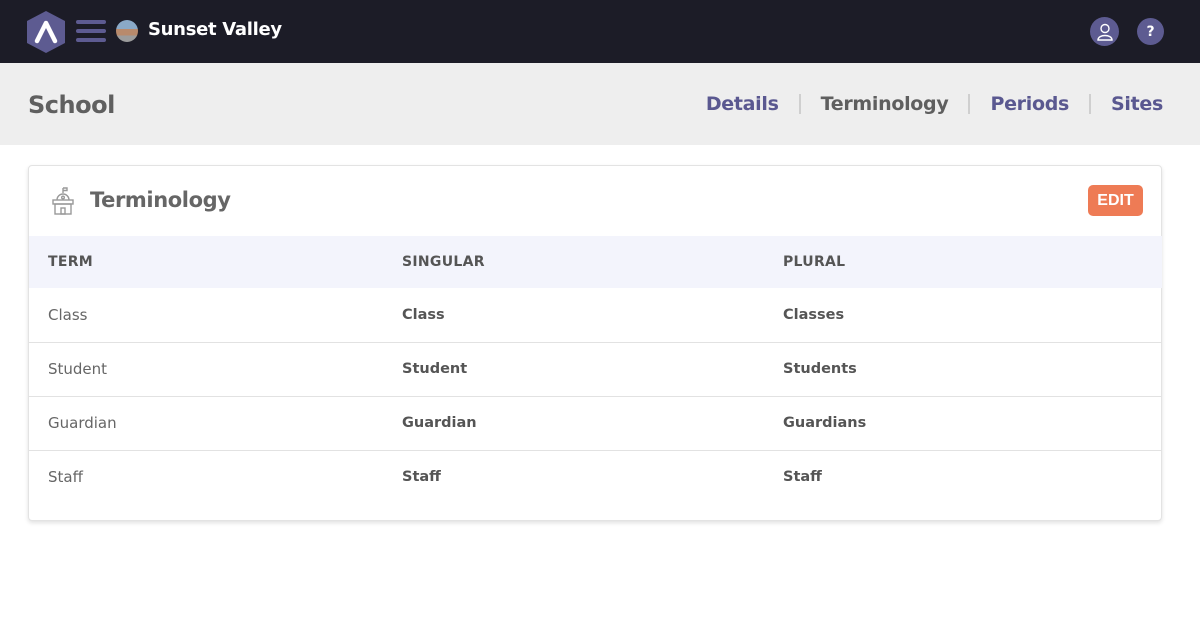 Image resolution: width=1200 pixels, height=619 pixels. I want to click on school-avatar, so click(127, 31).